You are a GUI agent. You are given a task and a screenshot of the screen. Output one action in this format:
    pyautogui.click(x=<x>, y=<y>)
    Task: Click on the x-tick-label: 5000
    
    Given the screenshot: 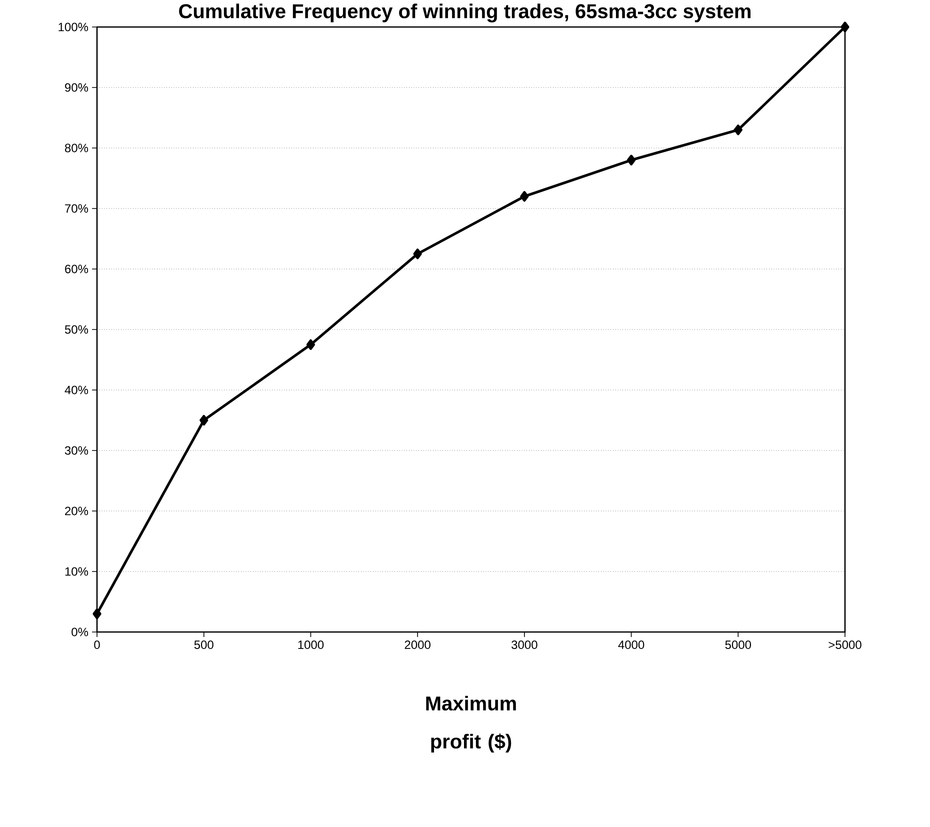 What is the action you would take?
    pyautogui.click(x=738, y=645)
    